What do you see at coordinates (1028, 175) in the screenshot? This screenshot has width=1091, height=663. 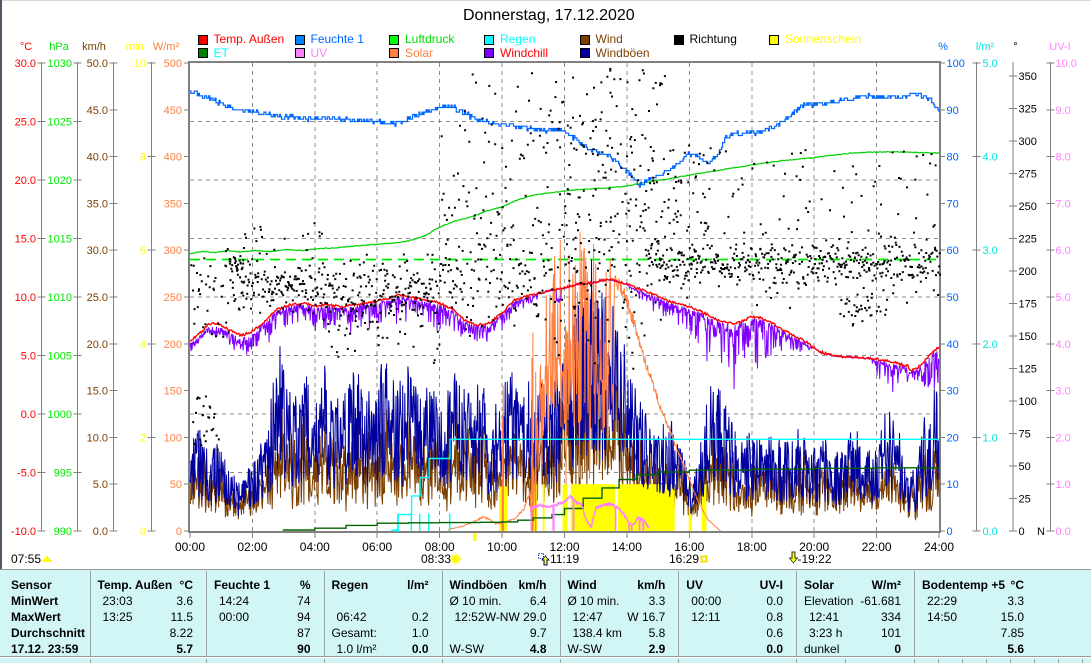 I see `svg-text: 275` at bounding box center [1028, 175].